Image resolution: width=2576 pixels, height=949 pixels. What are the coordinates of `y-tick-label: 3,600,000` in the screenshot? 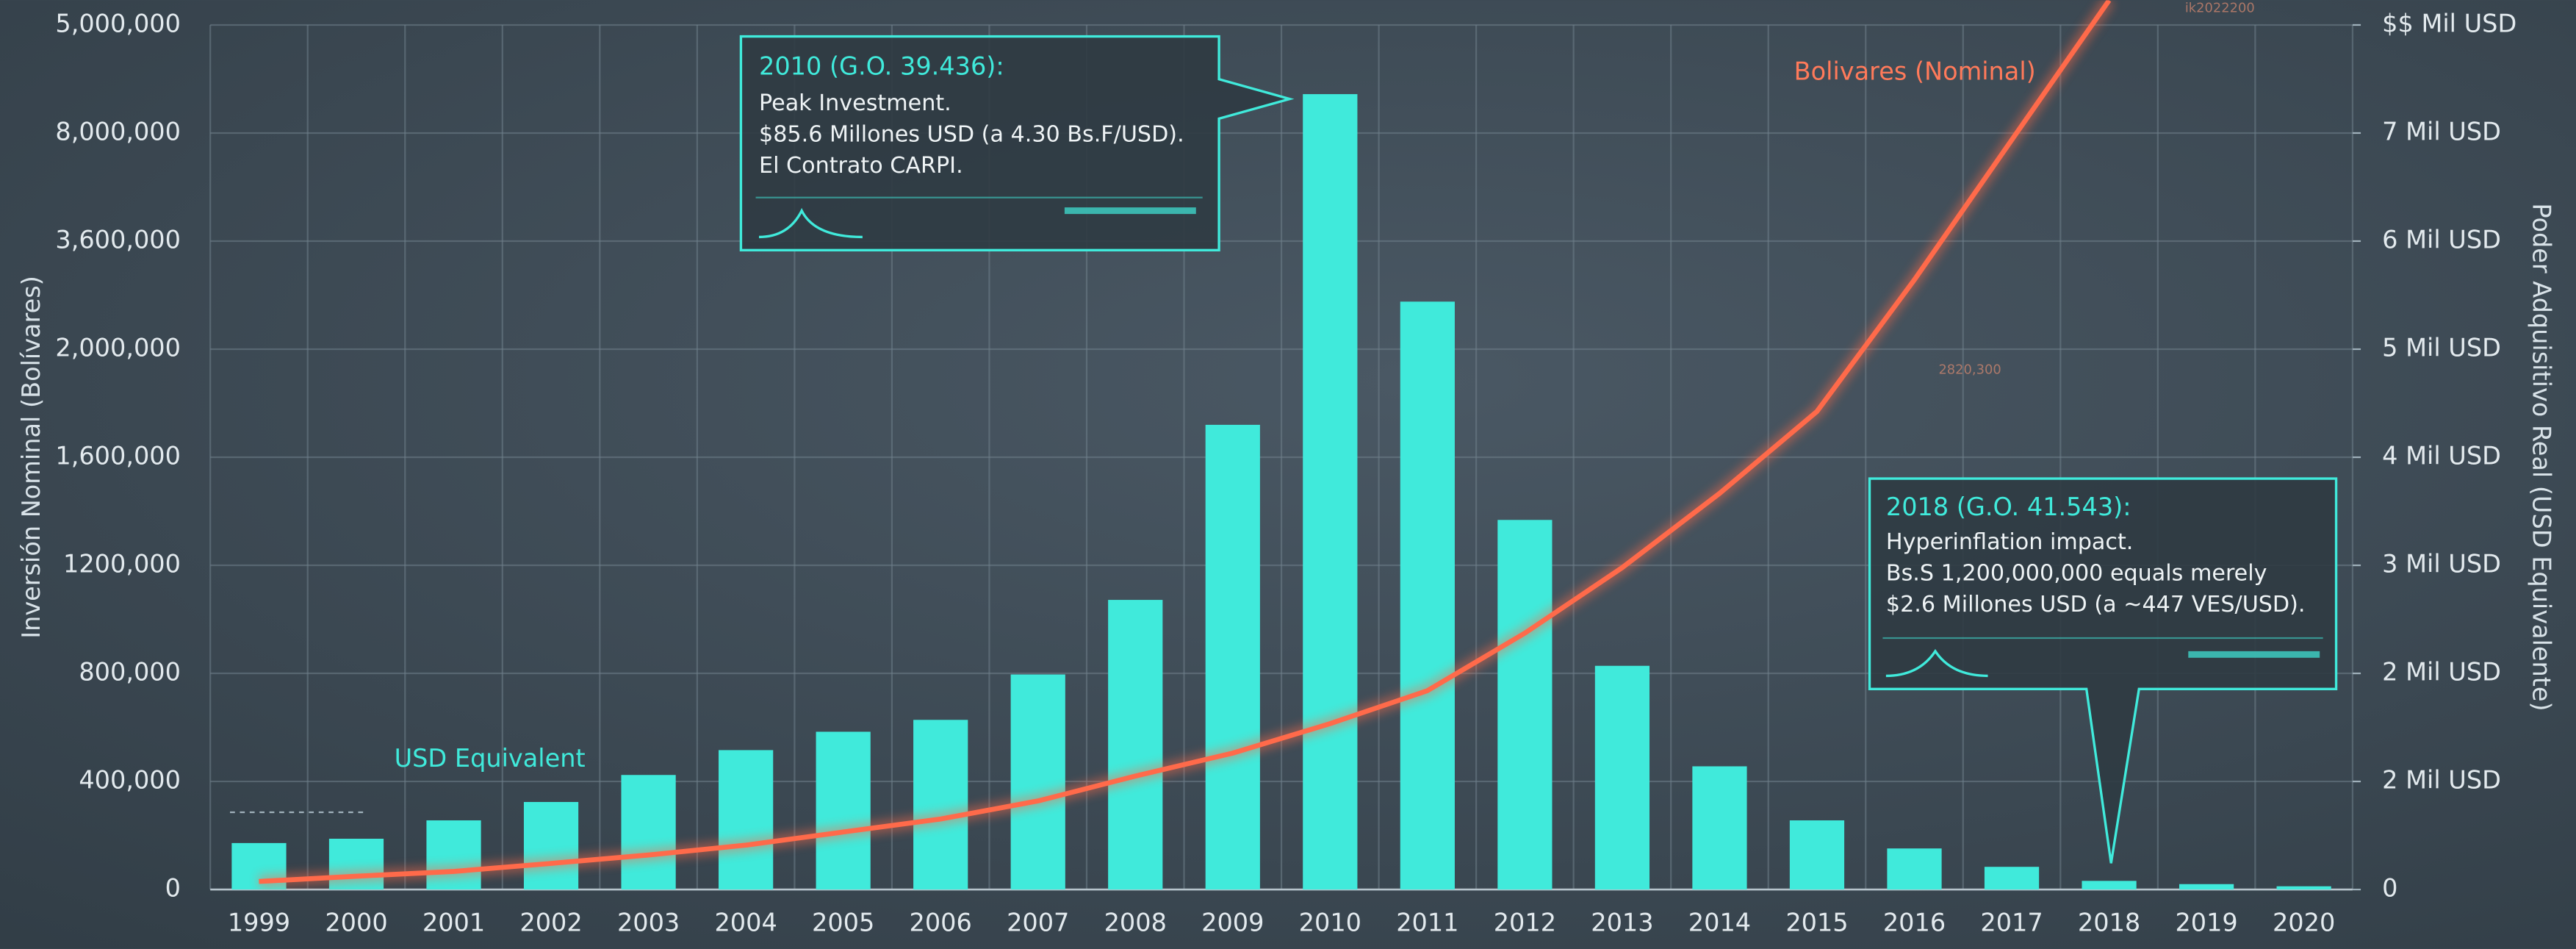 It's located at (118, 240).